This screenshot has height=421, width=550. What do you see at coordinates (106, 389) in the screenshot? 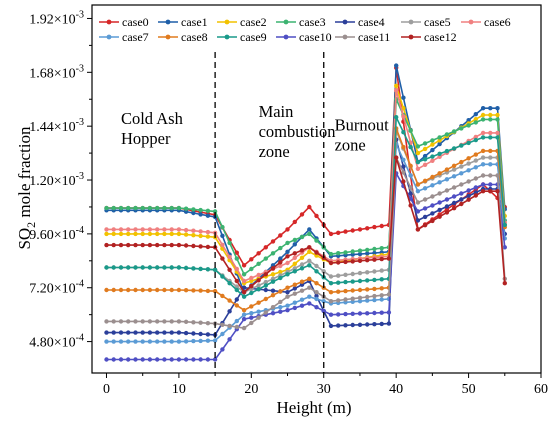
I see `x-tick-label: 0` at bounding box center [106, 389].